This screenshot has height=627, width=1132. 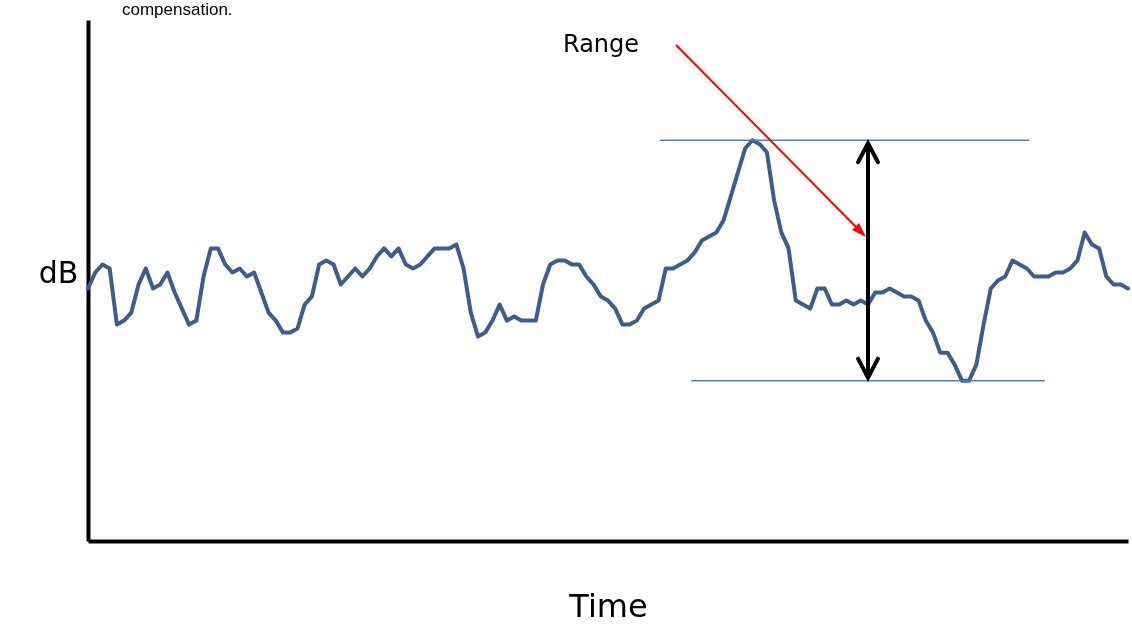 I want to click on x-axis-title: Time, so click(x=608, y=605).